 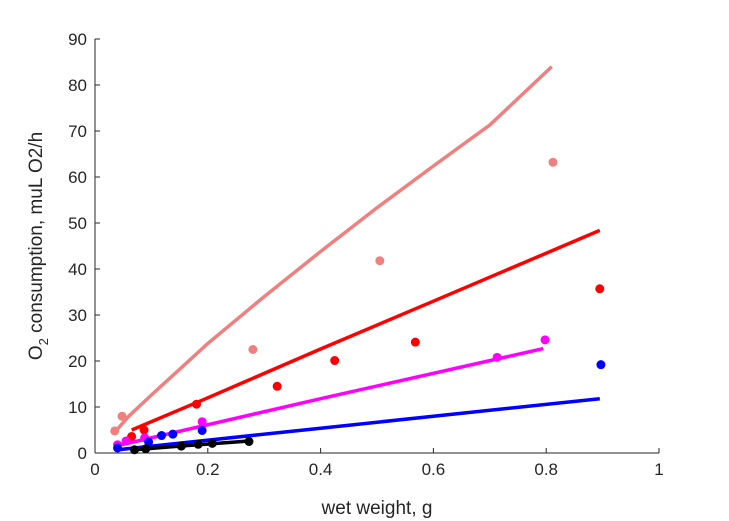 What do you see at coordinates (77, 315) in the screenshot?
I see `y-tick-label: 30` at bounding box center [77, 315].